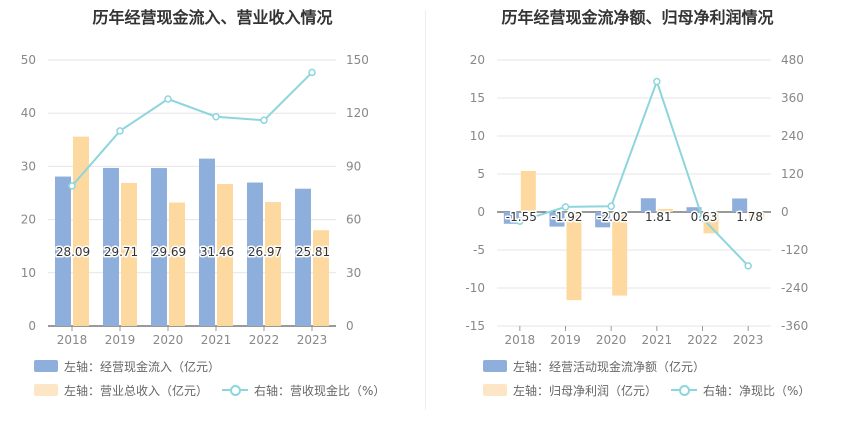 Image resolution: width=850 pixels, height=436 pixels. Describe the element at coordinates (216, 390) in the screenshot. I see `legend-row: 左轴：营业总收入（亿元） 右轴：营收现金比（%）` at that location.